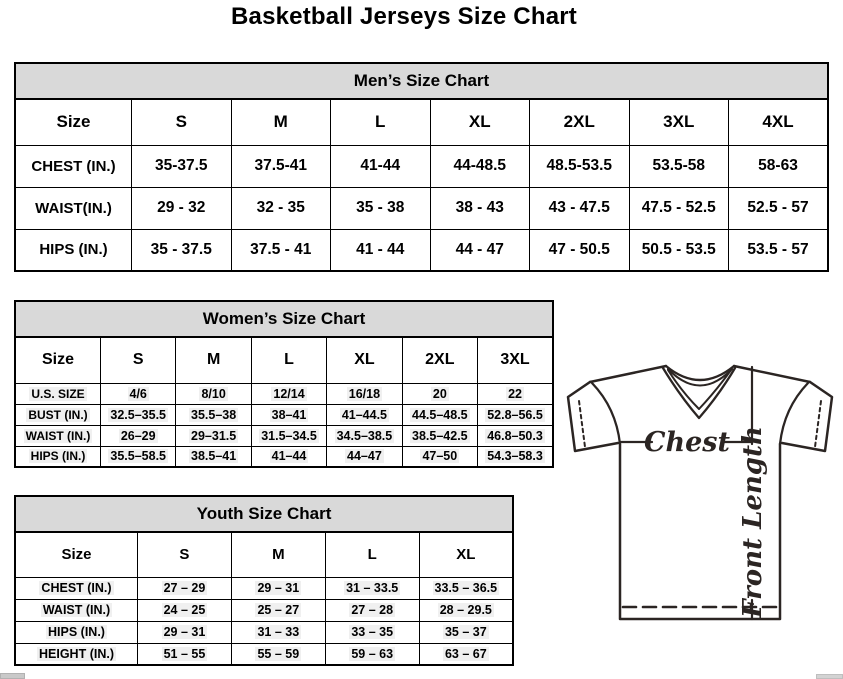 This screenshot has height=679, width=843. Describe the element at coordinates (278, 654) in the screenshot. I see `measurement-value: 55 – 59` at that location.